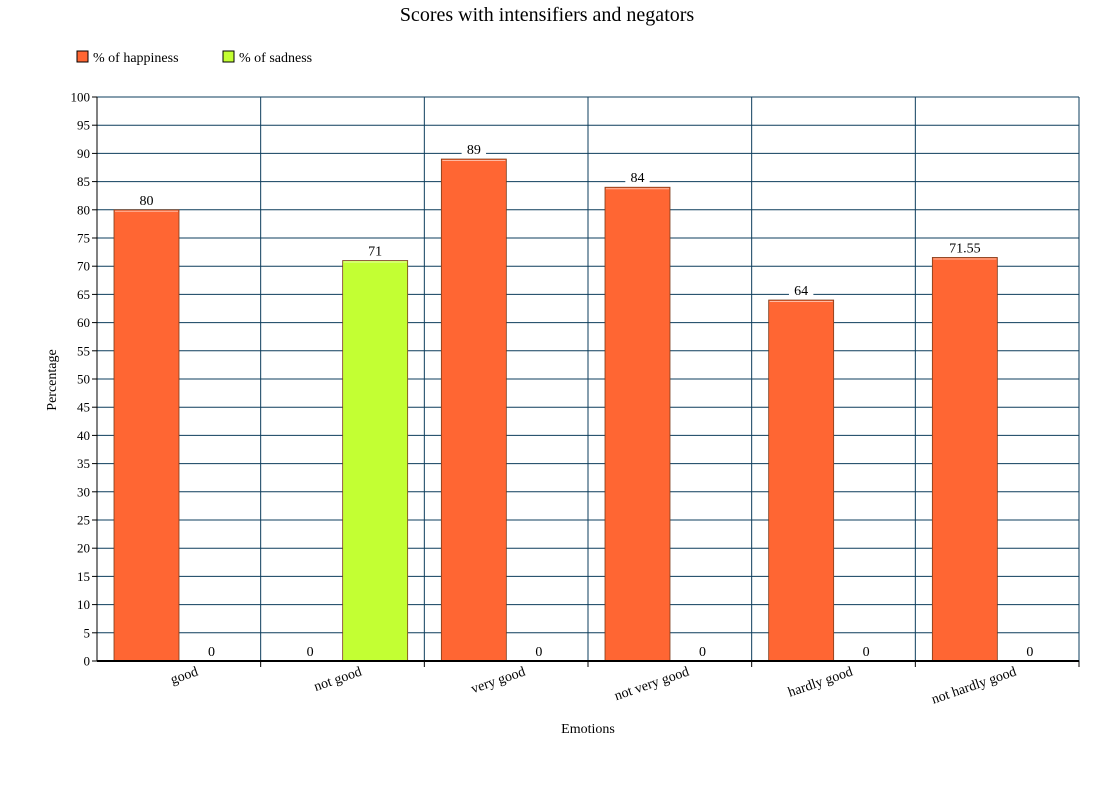  I want to click on y-tick-label: 50, so click(83, 379).